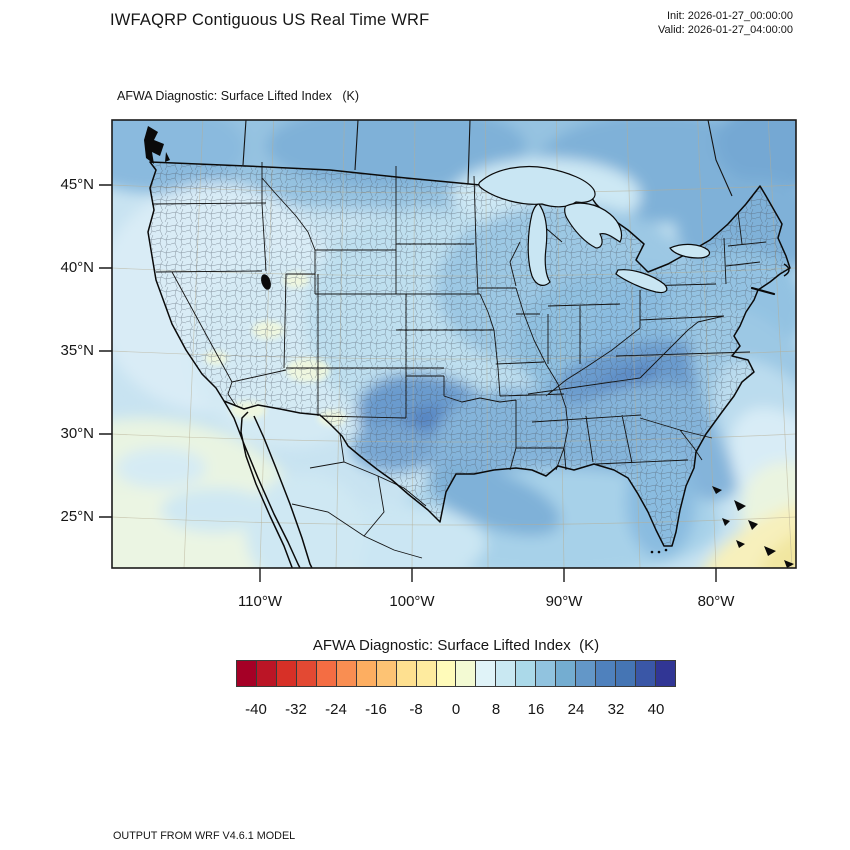 This screenshot has height=850, width=850. Describe the element at coordinates (77, 184) in the screenshot. I see `lat-tick-label: 45°N` at that location.